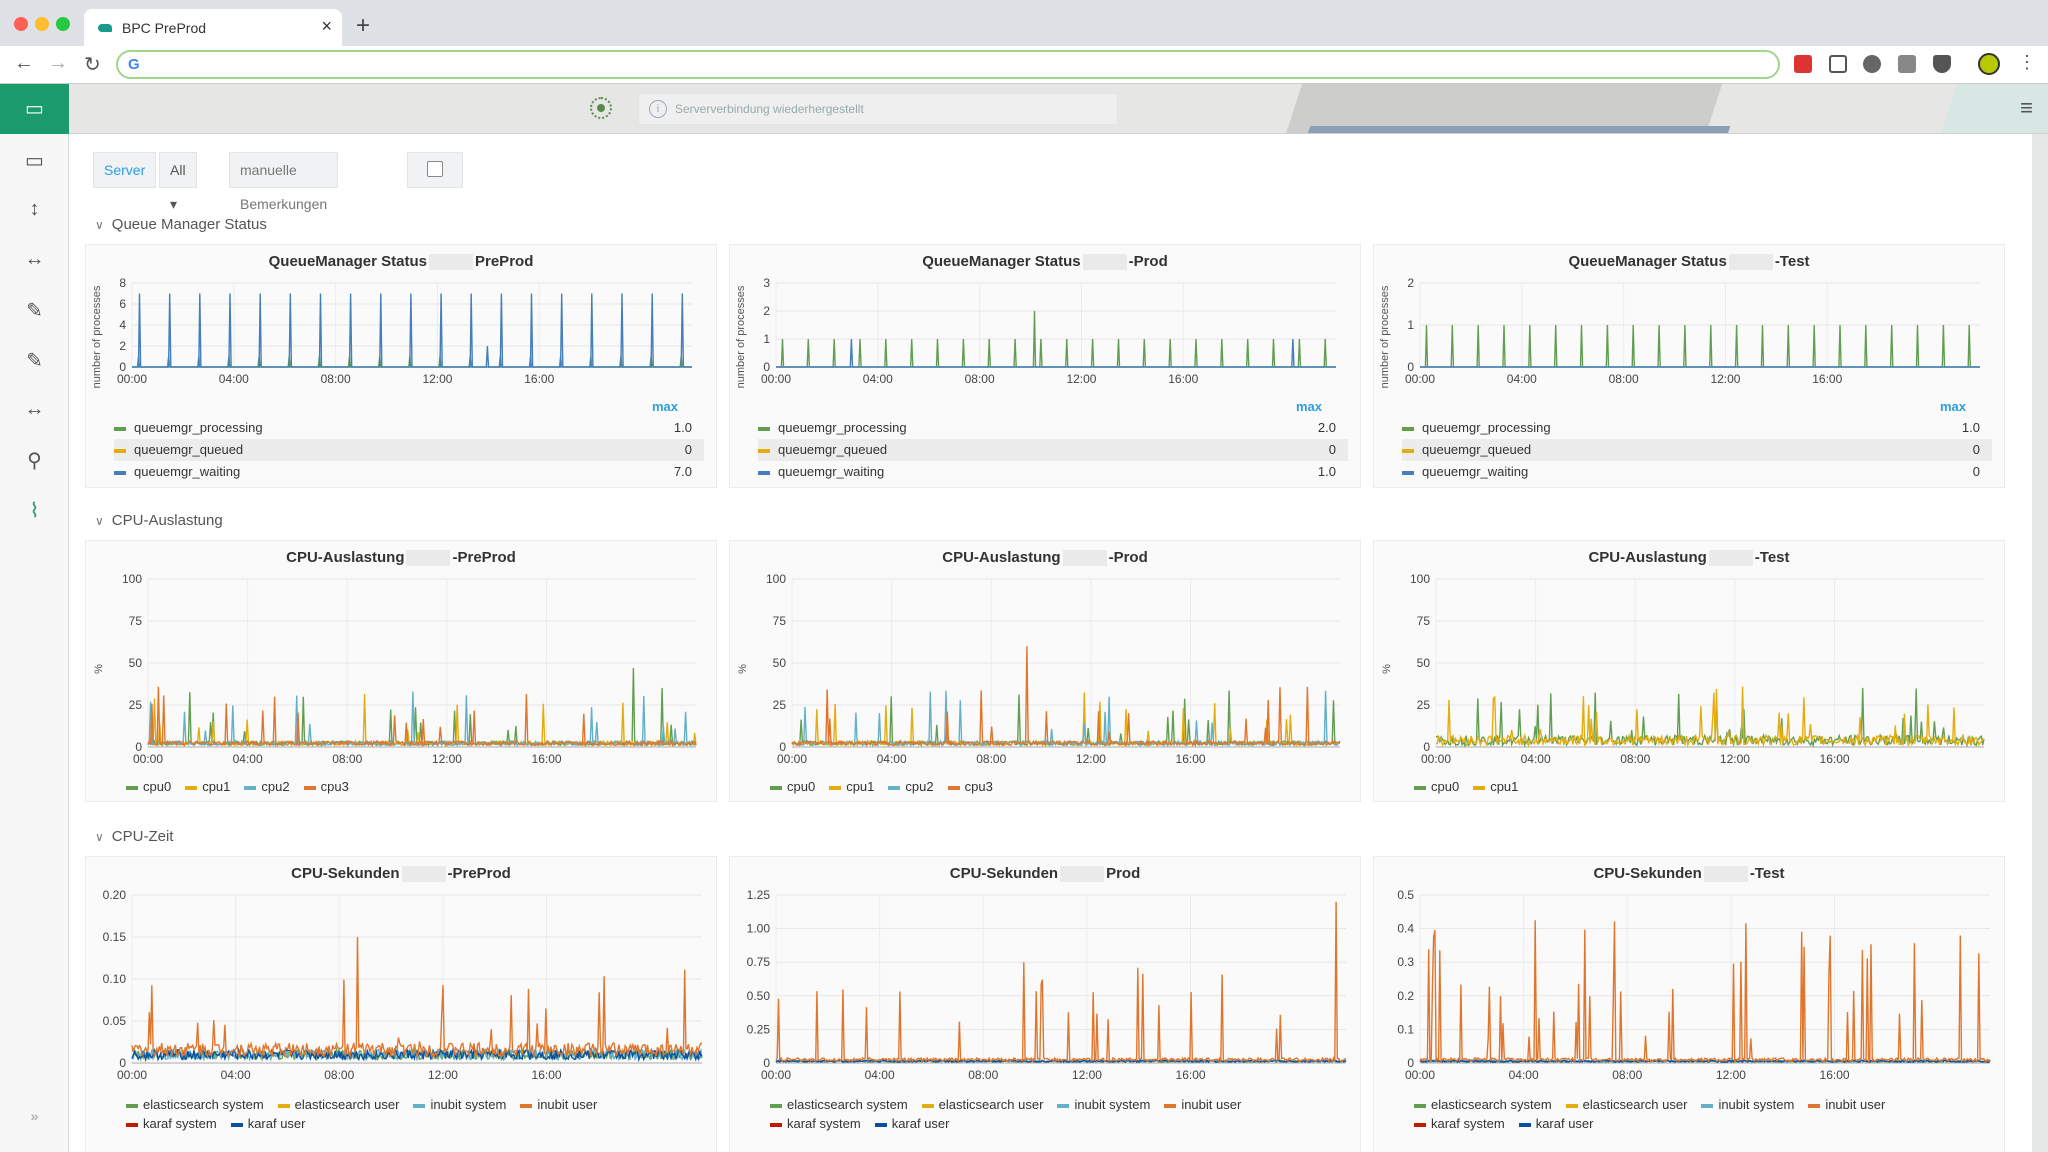 The height and width of the screenshot is (1152, 2048). What do you see at coordinates (880, 1124) in the screenshot?
I see `legend-swatch` at bounding box center [880, 1124].